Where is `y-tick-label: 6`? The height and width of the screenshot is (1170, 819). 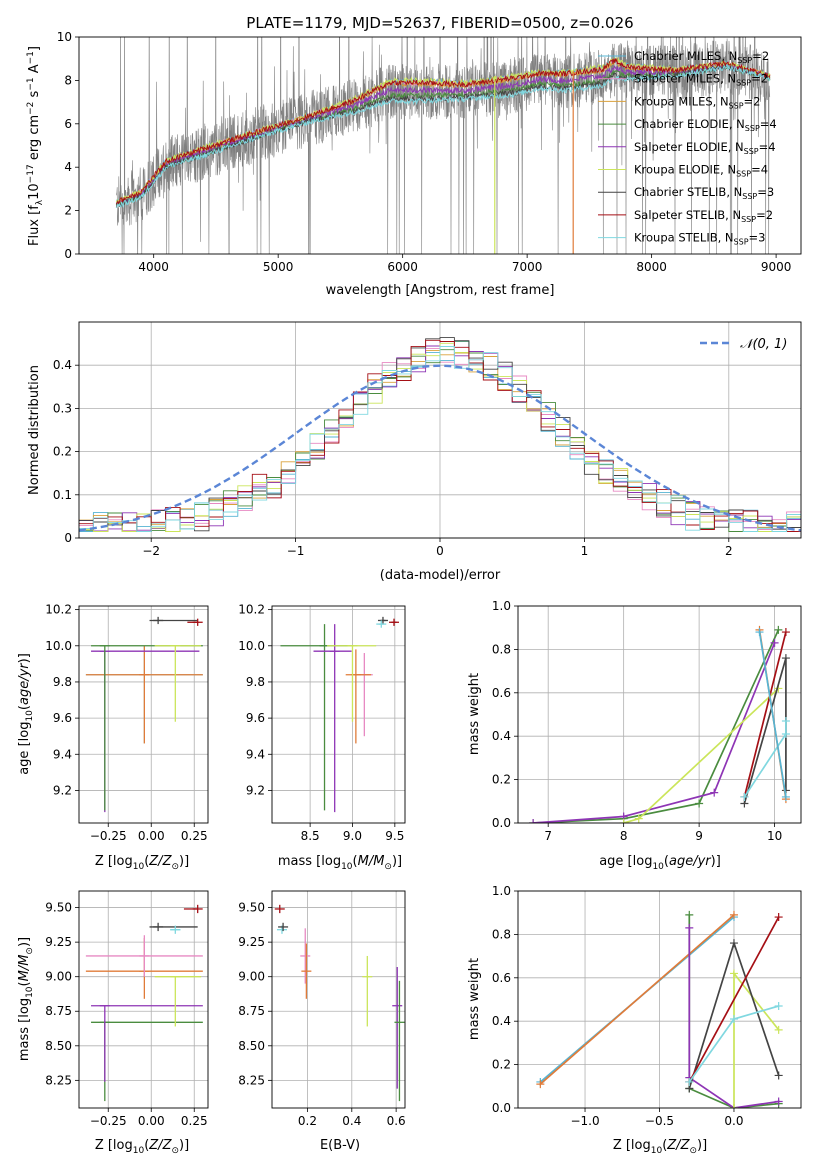
y-tick-label: 6 is located at coordinates (68, 124).